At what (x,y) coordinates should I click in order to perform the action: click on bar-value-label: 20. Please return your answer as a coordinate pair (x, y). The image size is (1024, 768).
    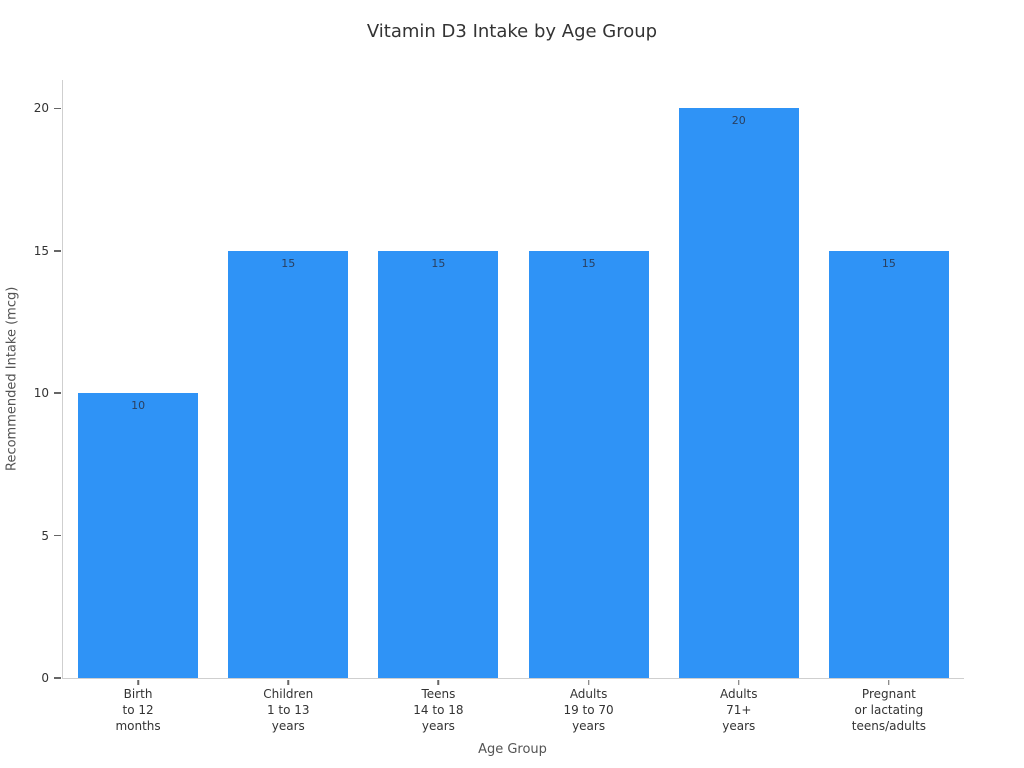
    Looking at the image, I should click on (738, 121).